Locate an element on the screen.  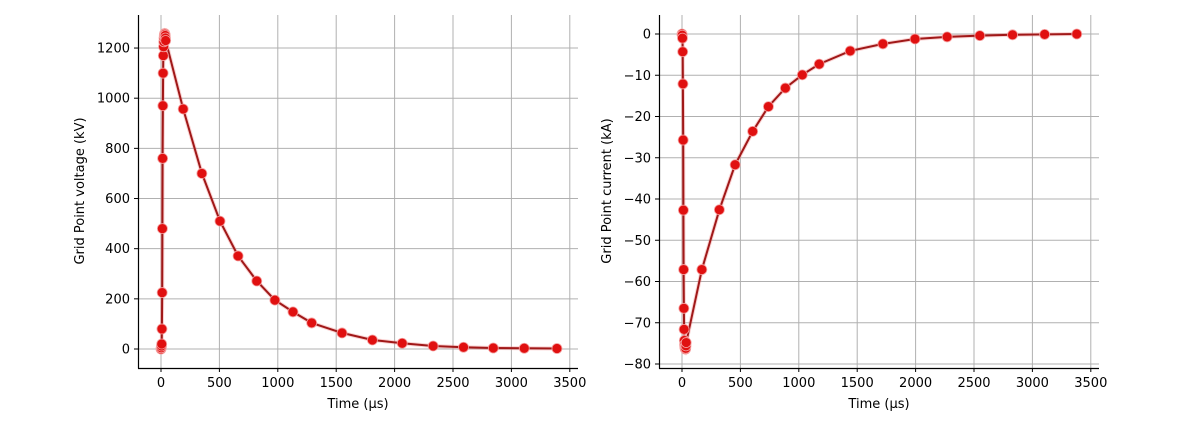
y-tick-label: −60 is located at coordinates (637, 282).